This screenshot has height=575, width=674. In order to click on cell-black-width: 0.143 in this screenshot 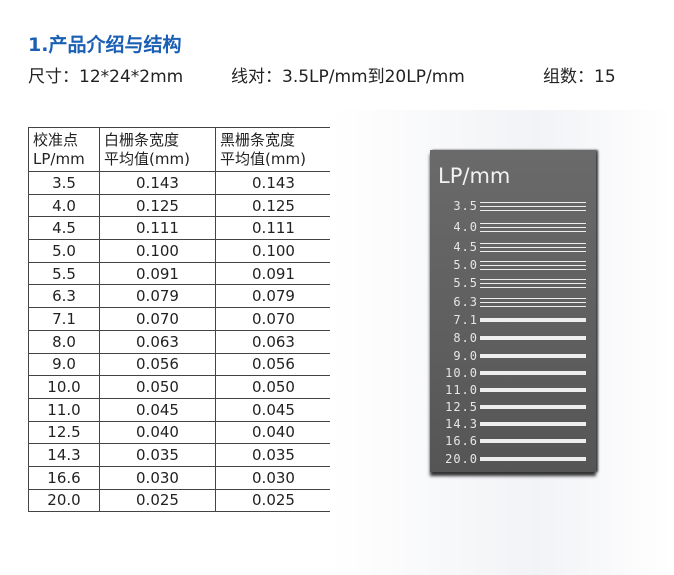, I will do `click(273, 183)`.